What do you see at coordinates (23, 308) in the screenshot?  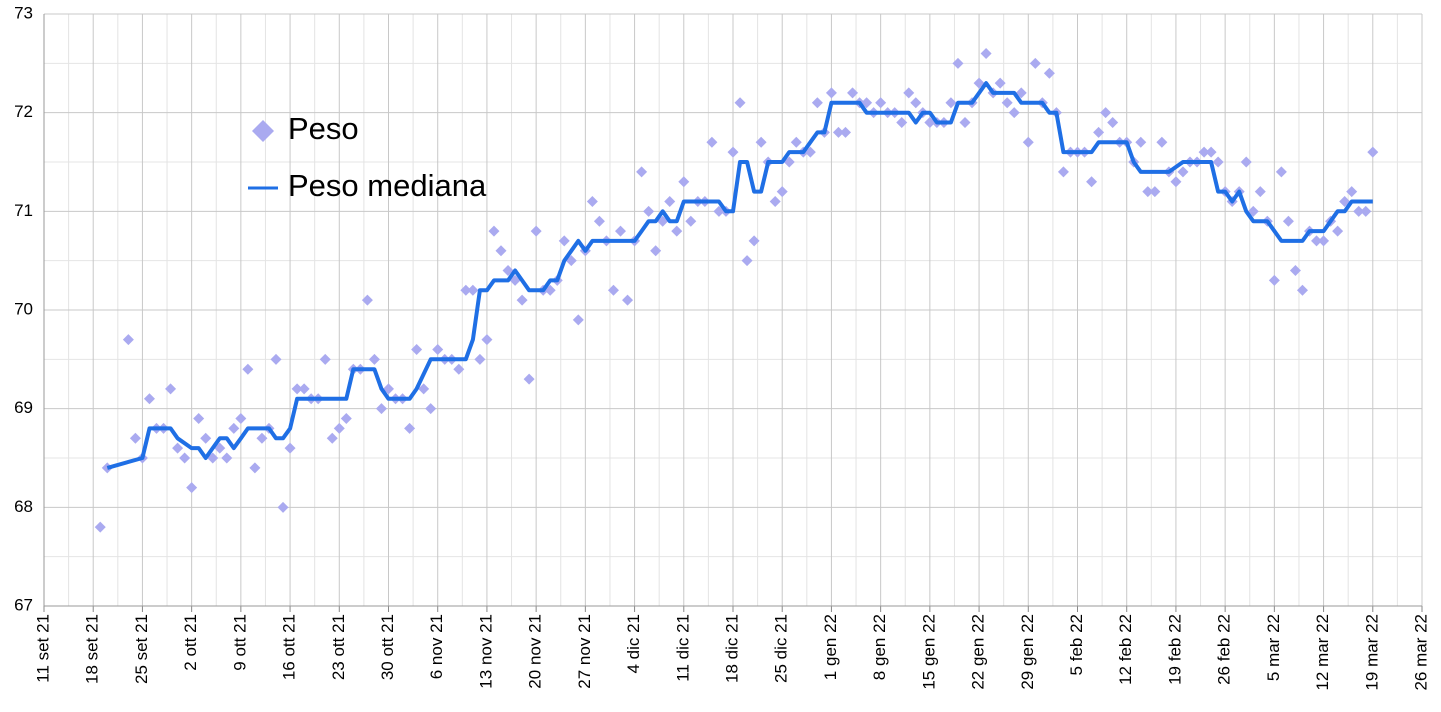 I see `y-tick-label: 70` at bounding box center [23, 308].